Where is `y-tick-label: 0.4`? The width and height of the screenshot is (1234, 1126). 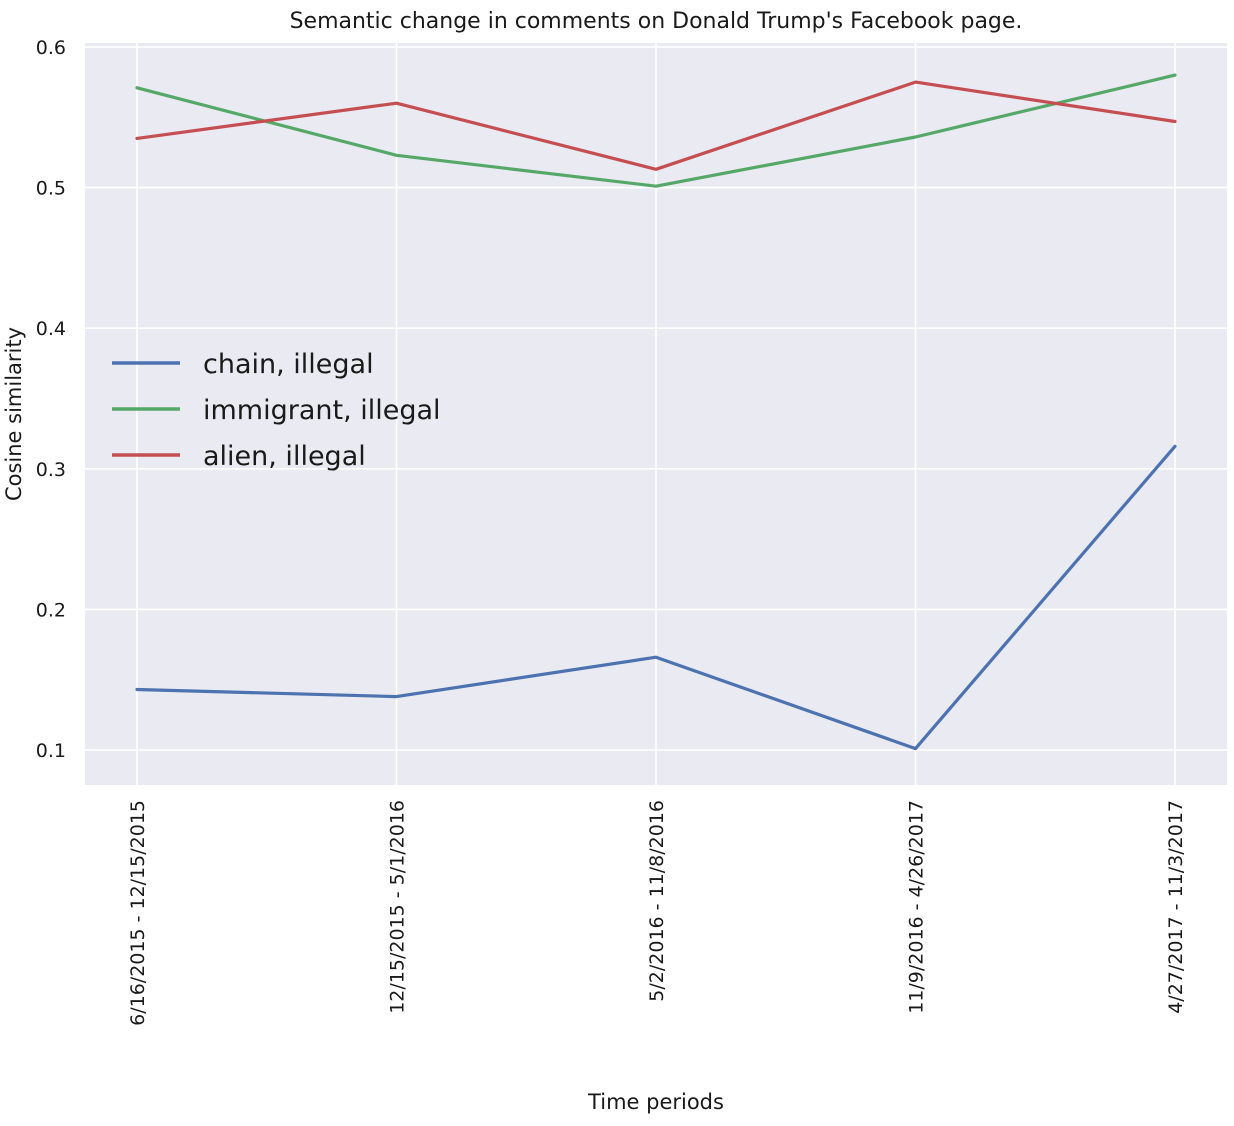
y-tick-label: 0.4 is located at coordinates (51, 329).